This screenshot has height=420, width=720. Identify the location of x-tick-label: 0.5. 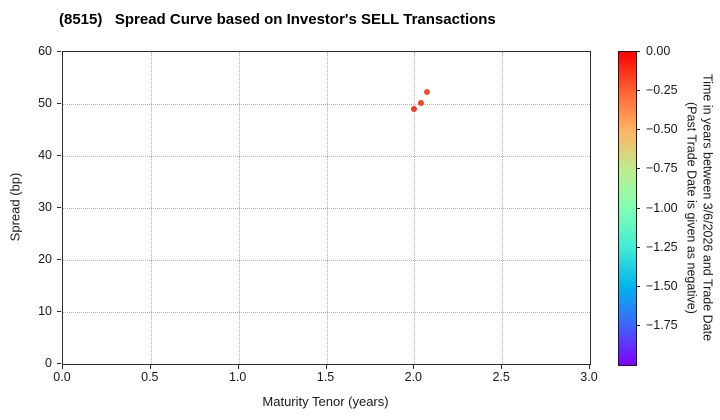
(150, 377).